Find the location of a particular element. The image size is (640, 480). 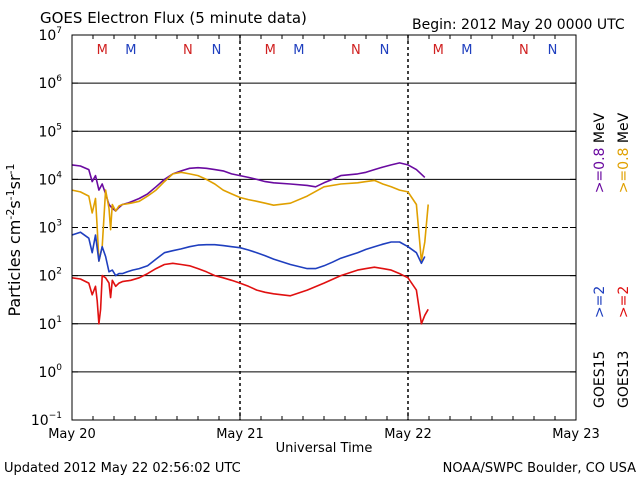

y-tick-label: 10⁰ is located at coordinates (50, 372).